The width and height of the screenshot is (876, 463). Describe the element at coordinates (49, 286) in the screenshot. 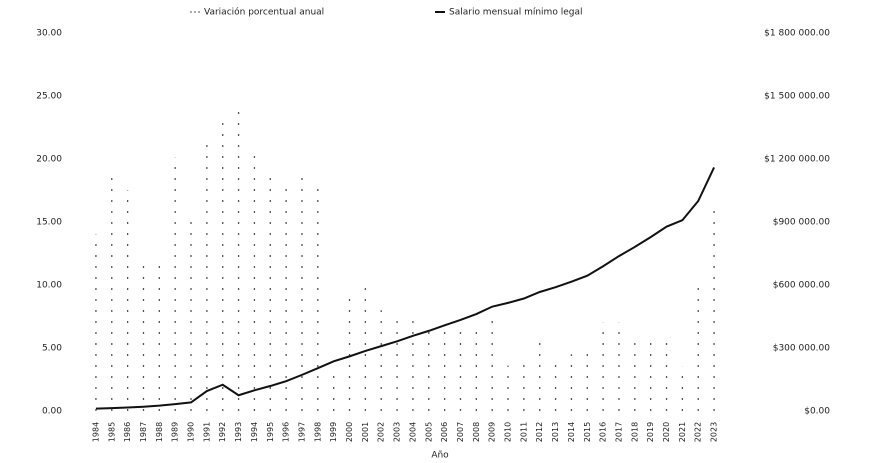

I see `y-tick-label: 10.00` at that location.